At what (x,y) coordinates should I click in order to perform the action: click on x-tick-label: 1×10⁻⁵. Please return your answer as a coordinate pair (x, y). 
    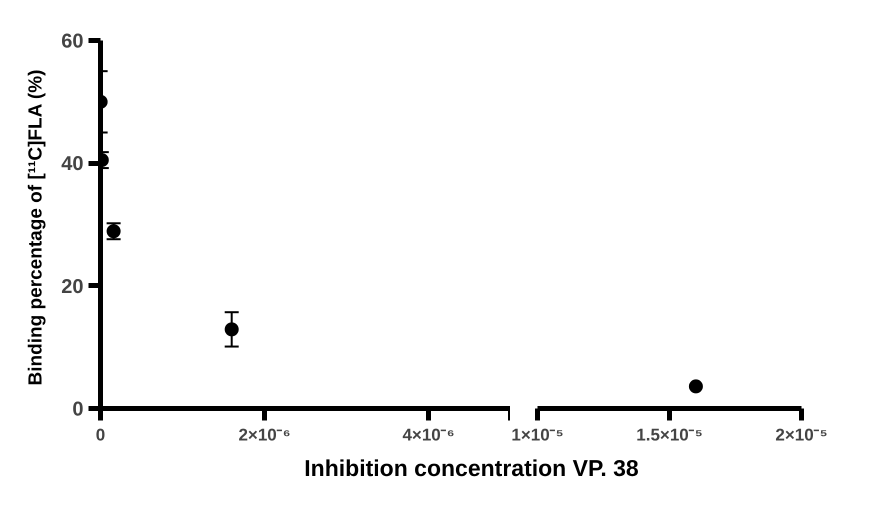
    Looking at the image, I should click on (537, 435).